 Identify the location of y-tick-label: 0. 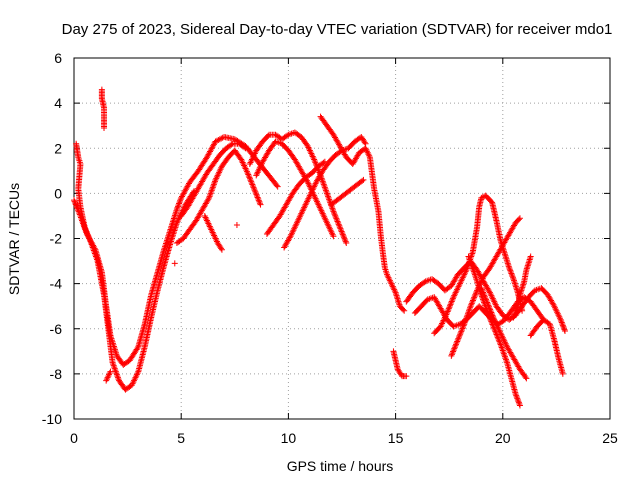
(58, 193).